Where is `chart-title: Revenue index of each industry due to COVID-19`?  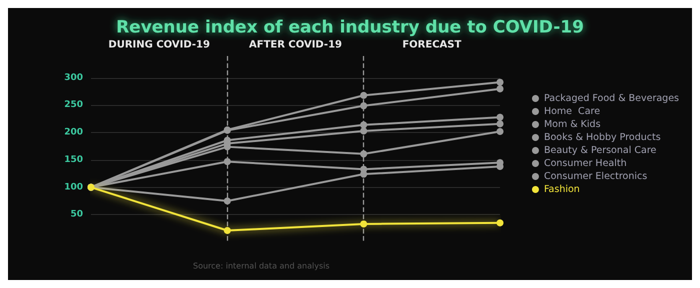
chart-title: Revenue index of each industry due to COVID-19 is located at coordinates (350, 28).